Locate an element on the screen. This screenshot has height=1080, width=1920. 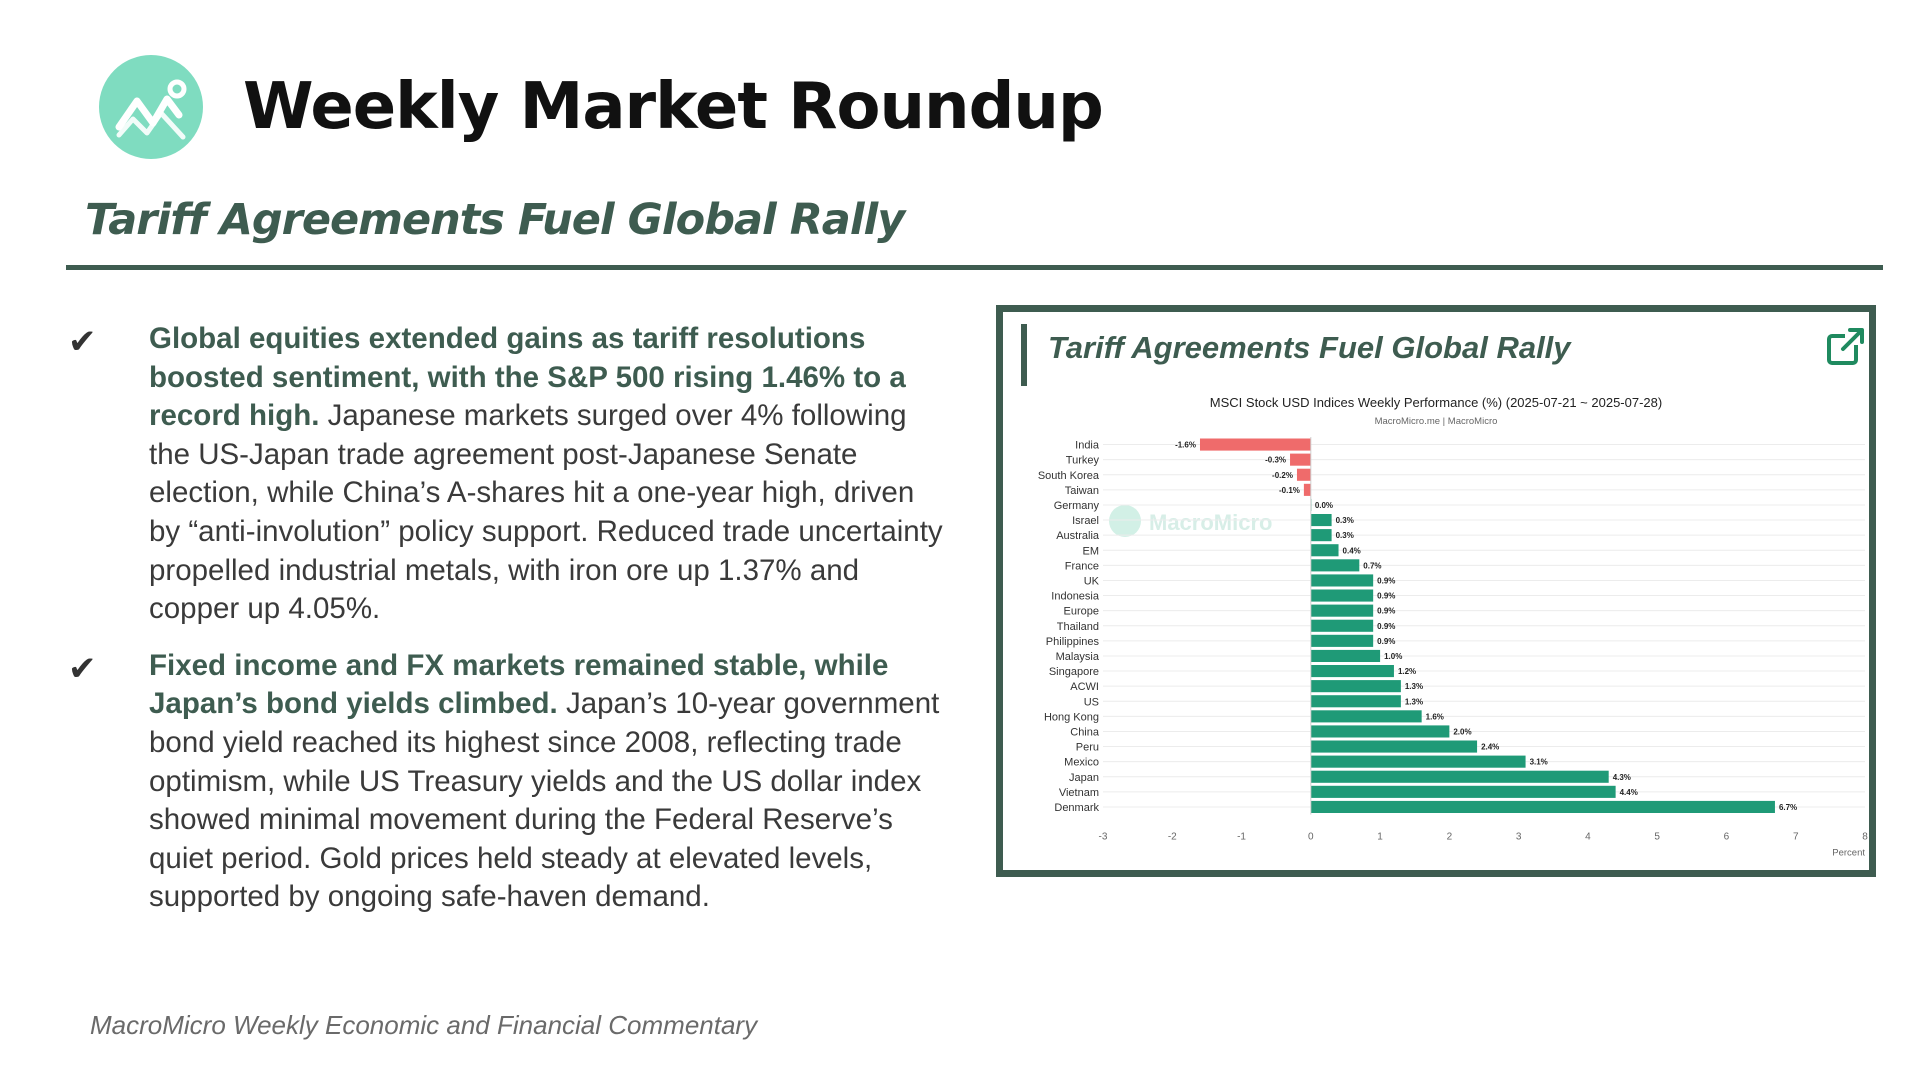
category-label: China is located at coordinates (1085, 732).